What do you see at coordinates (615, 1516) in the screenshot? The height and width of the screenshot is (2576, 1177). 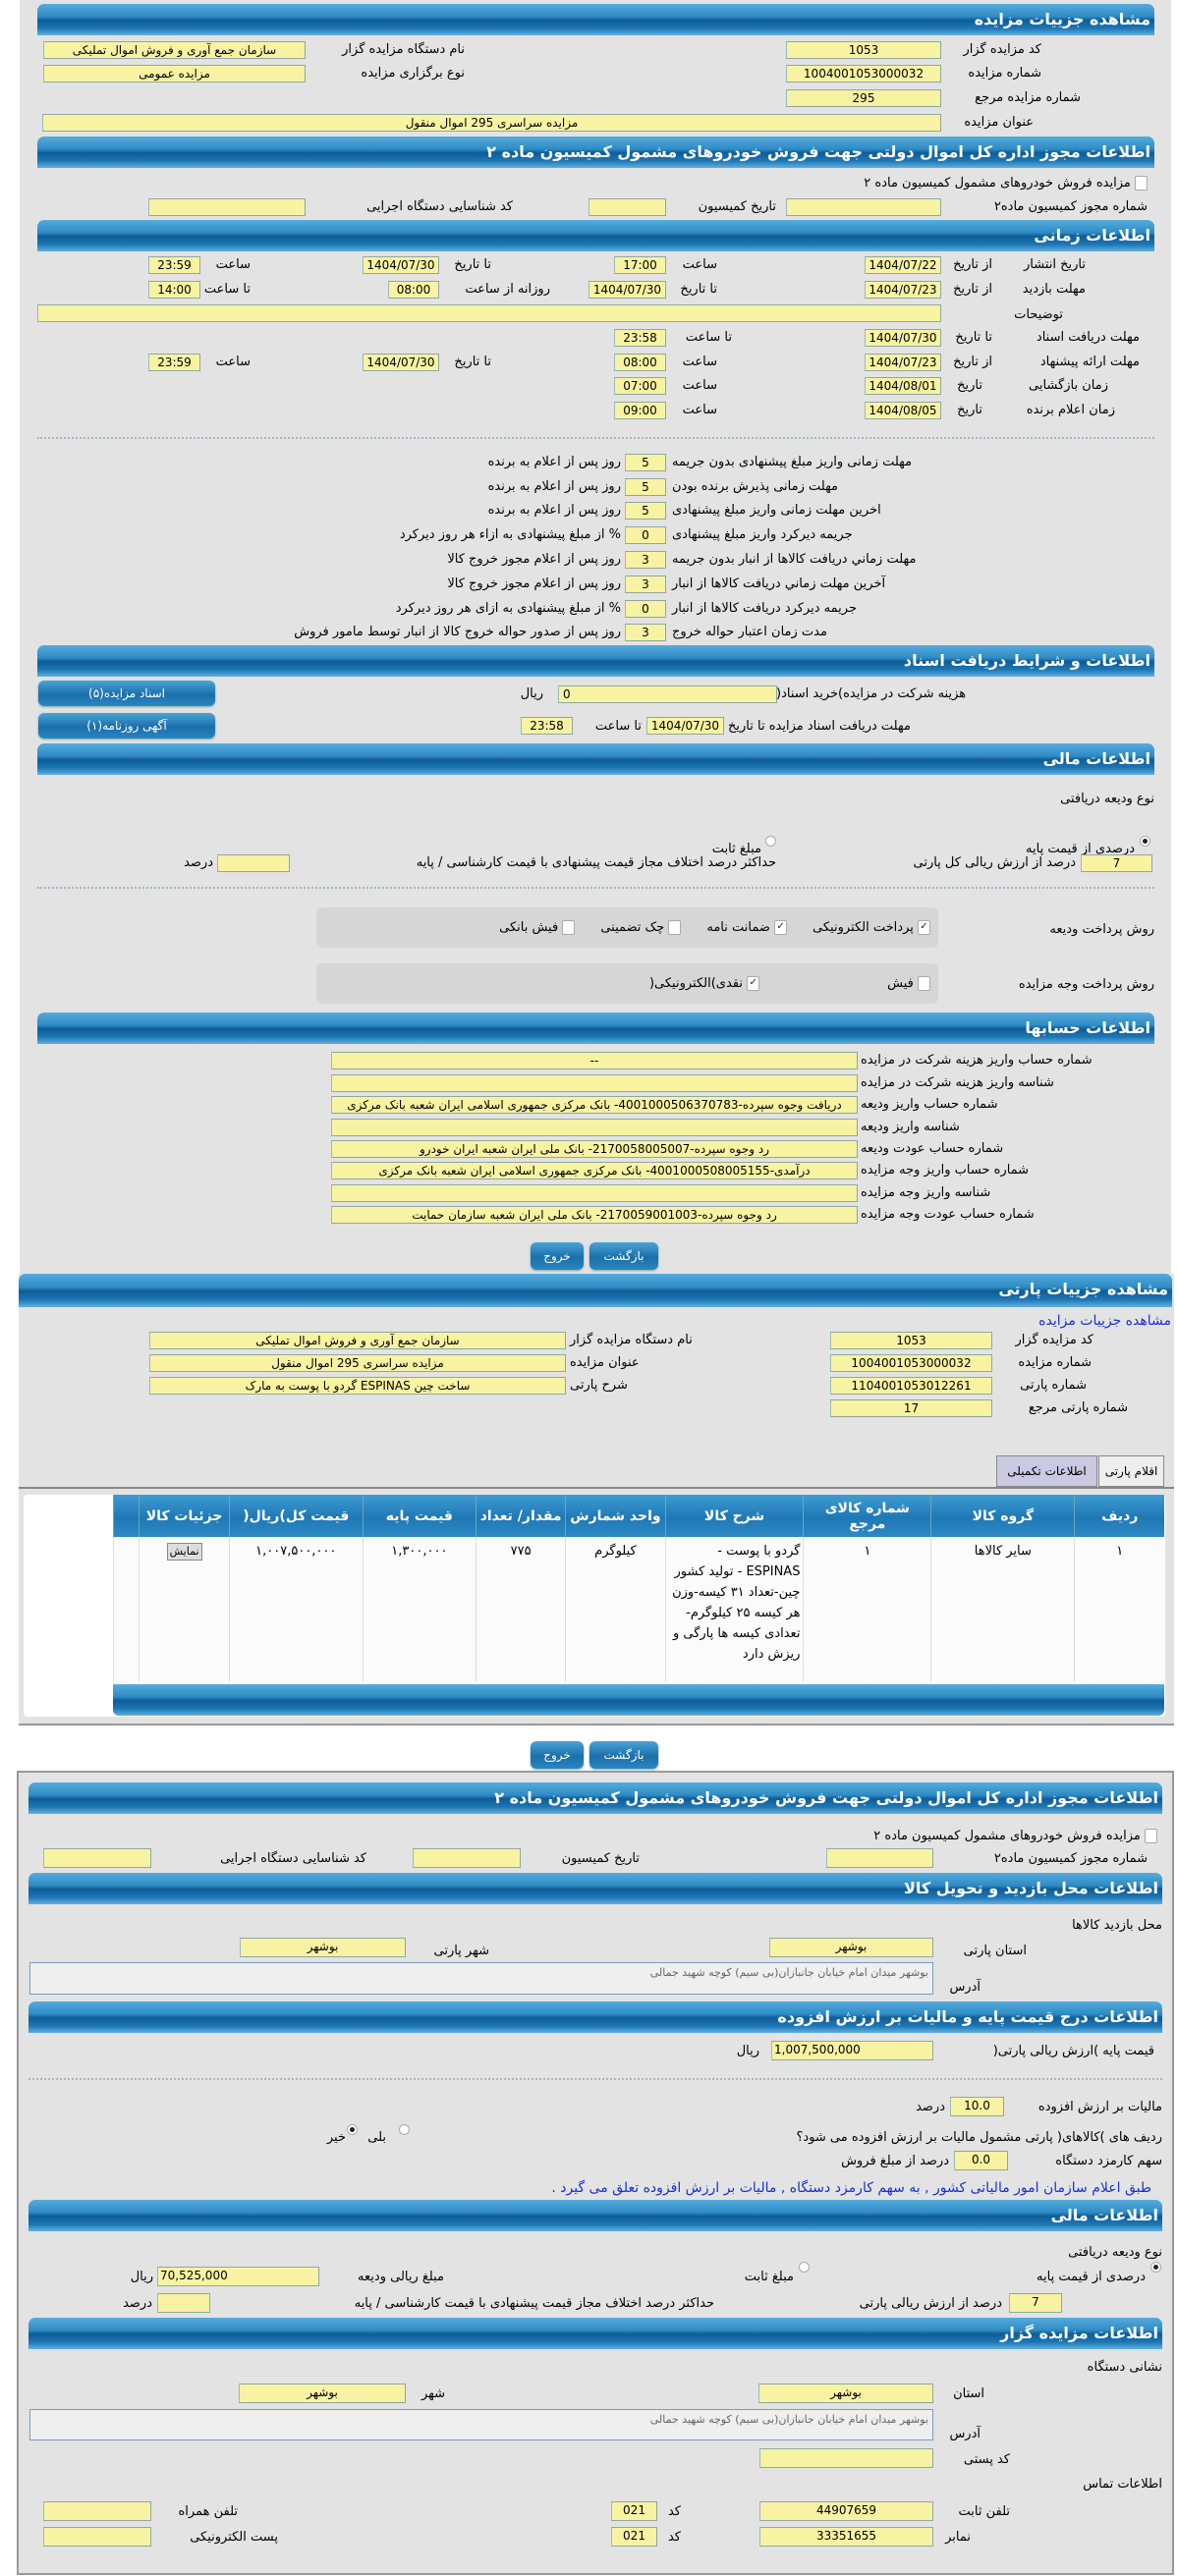 I see `table-header-cell: واحد شمارش` at bounding box center [615, 1516].